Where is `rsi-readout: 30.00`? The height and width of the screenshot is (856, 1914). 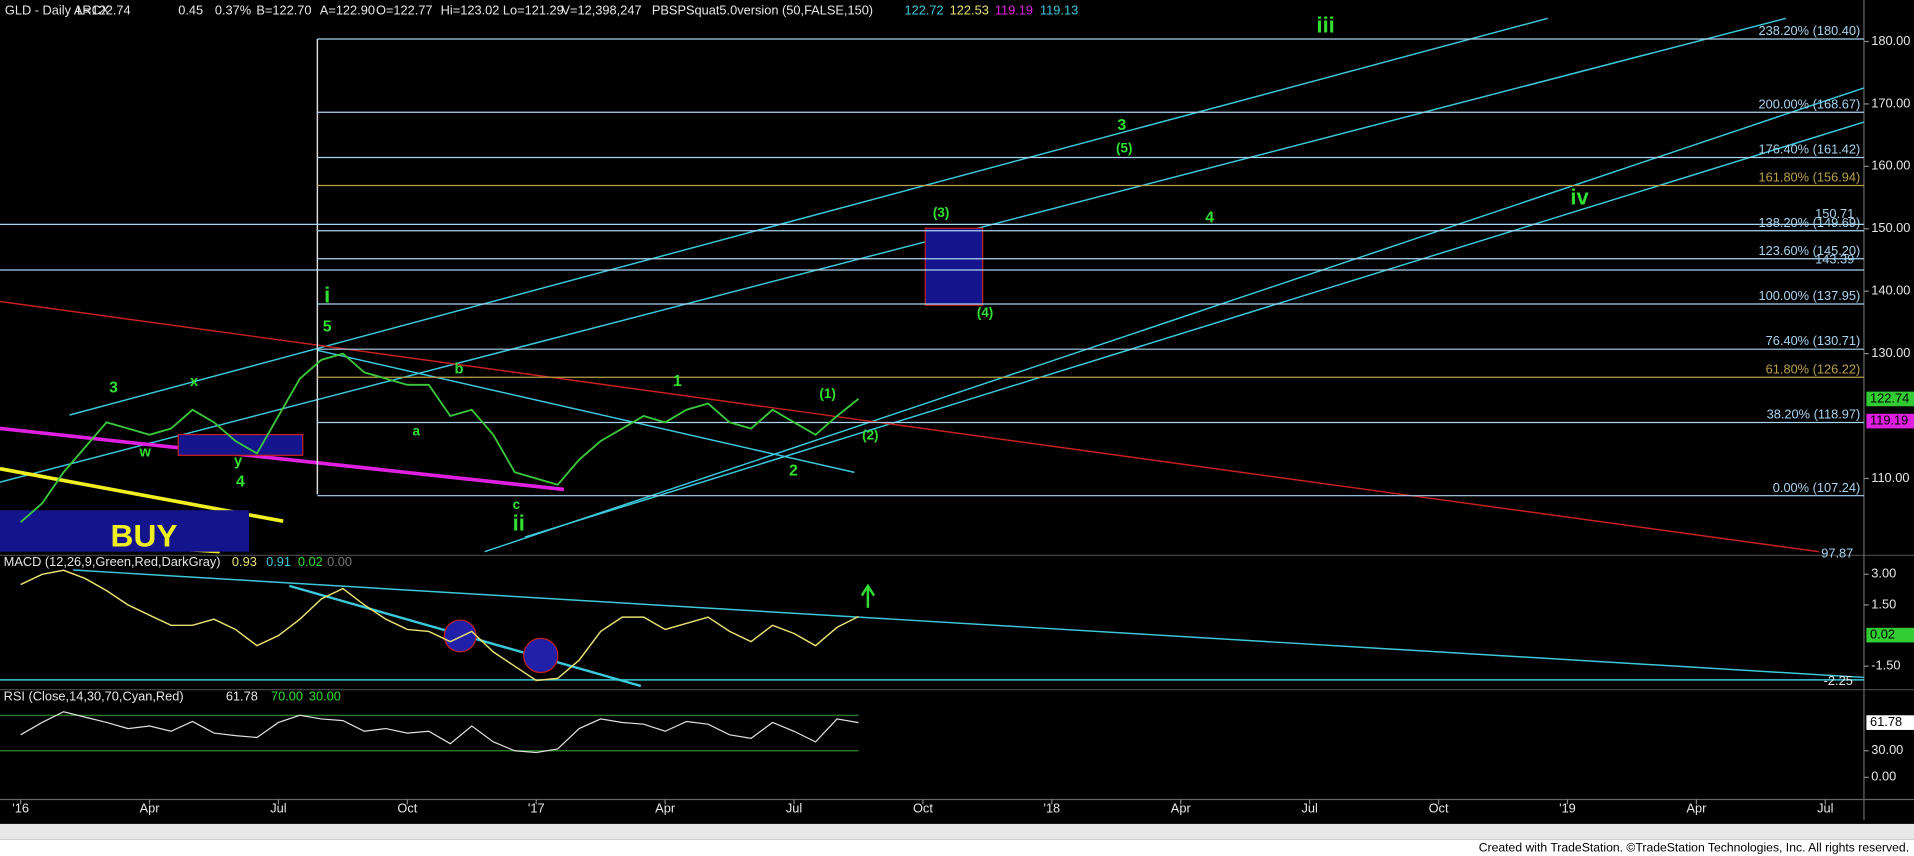 rsi-readout: 30.00 is located at coordinates (325, 695).